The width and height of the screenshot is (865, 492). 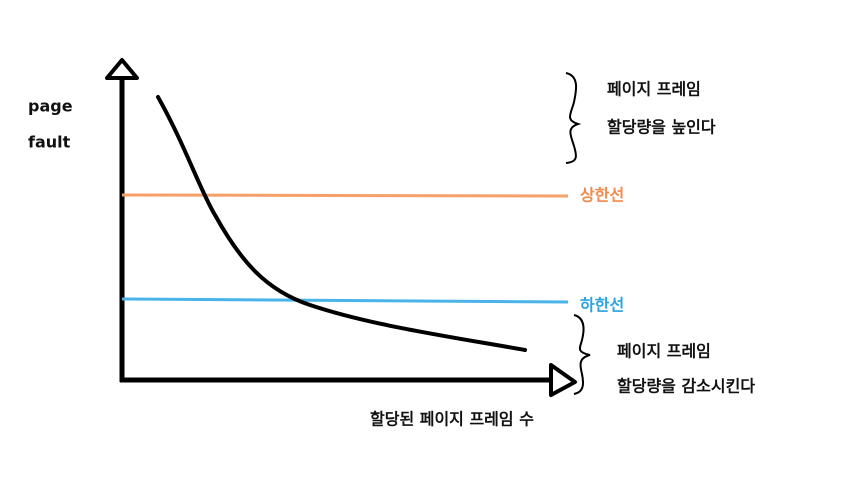 I want to click on upper-threshold-line, so click(x=345, y=195).